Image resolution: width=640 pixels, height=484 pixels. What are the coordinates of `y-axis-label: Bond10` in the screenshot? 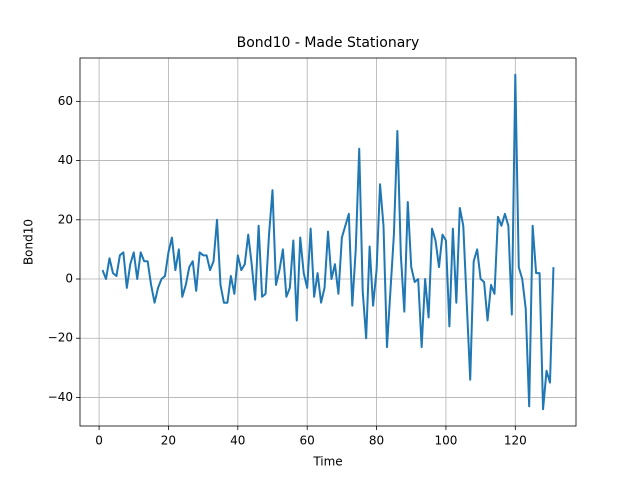 It's located at (29, 242).